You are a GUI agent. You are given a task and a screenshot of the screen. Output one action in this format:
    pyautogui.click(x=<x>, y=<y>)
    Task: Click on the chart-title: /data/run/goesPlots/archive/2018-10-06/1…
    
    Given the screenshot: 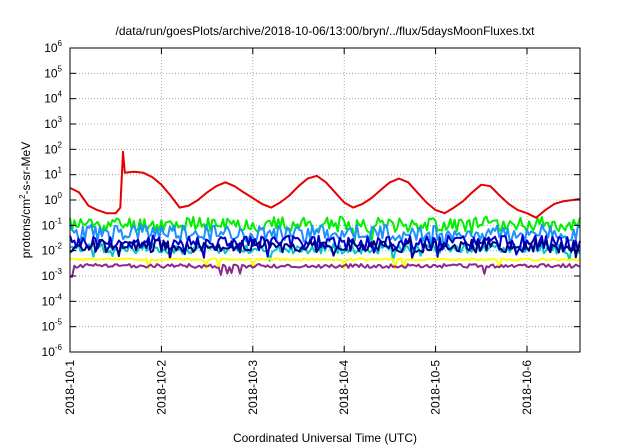 What is the action you would take?
    pyautogui.click(x=326, y=31)
    